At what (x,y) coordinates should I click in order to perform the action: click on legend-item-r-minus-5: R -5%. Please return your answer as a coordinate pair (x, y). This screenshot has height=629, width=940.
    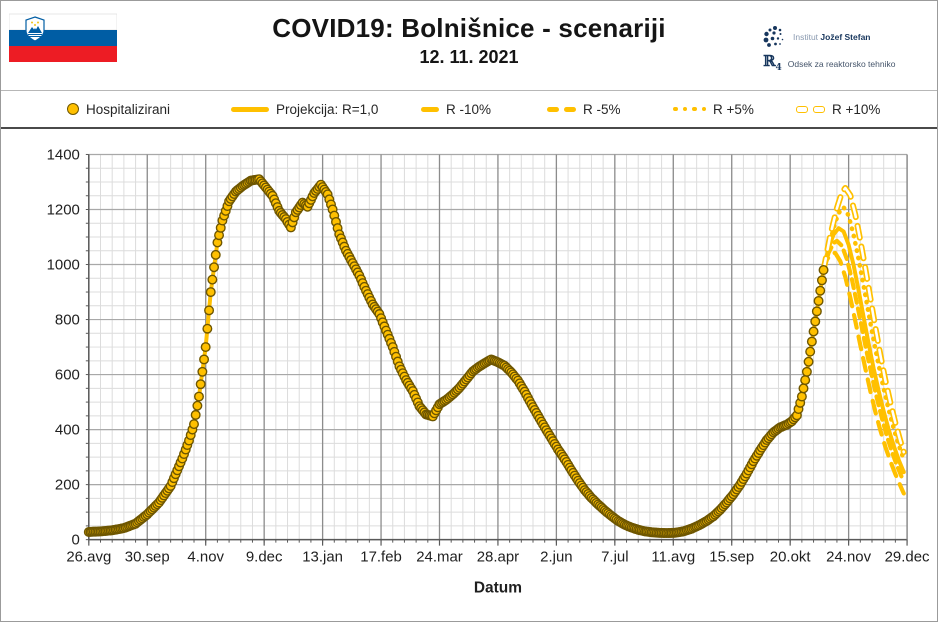
    Looking at the image, I should click on (584, 109).